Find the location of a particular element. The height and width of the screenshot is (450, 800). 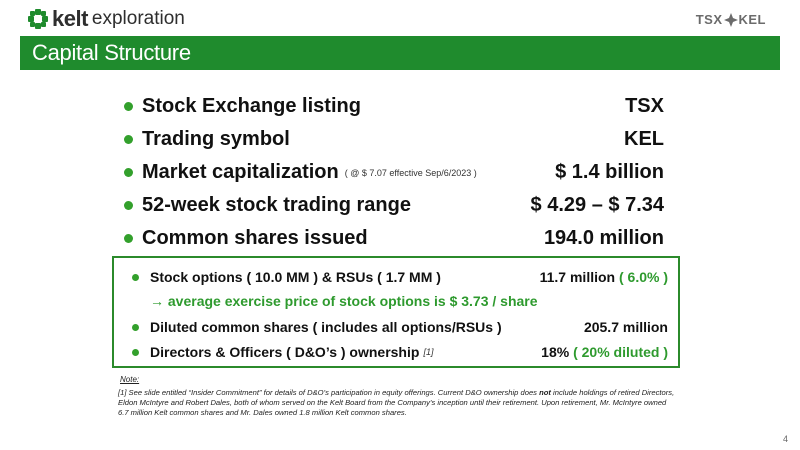

footnote-ref: [1] is located at coordinates (428, 352).